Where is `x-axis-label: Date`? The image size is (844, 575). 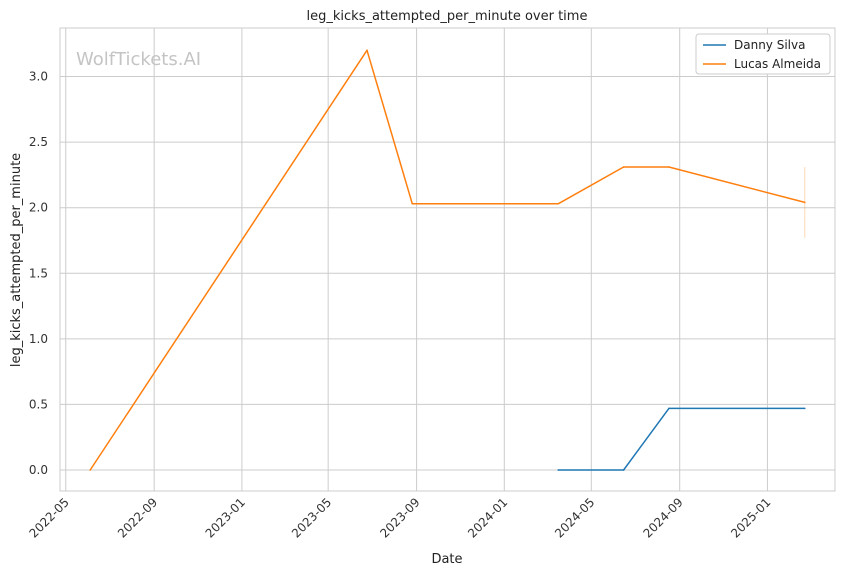
x-axis-label: Date is located at coordinates (446, 559).